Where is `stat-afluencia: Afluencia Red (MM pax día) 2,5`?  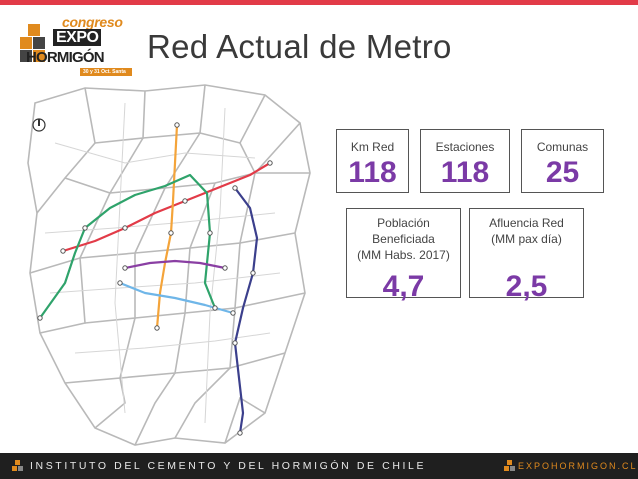
stat-afluencia: Afluencia Red (MM pax día) 2,5 is located at coordinates (526, 255).